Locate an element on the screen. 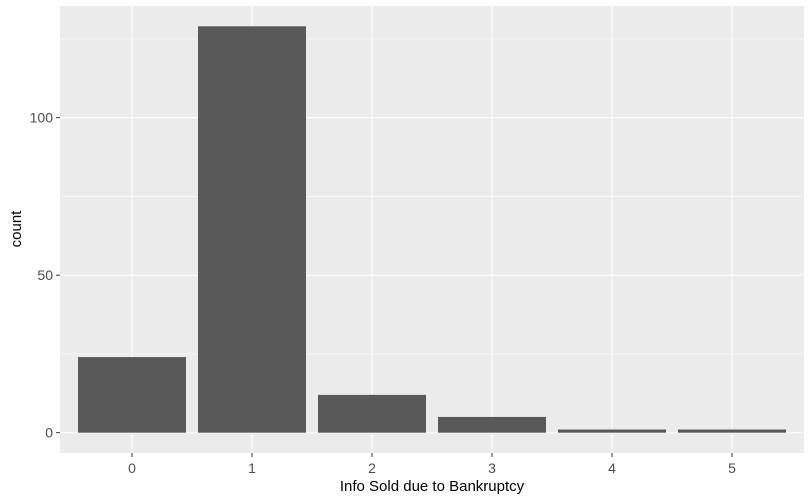  y-tick-label: 50 is located at coordinates (45, 275).